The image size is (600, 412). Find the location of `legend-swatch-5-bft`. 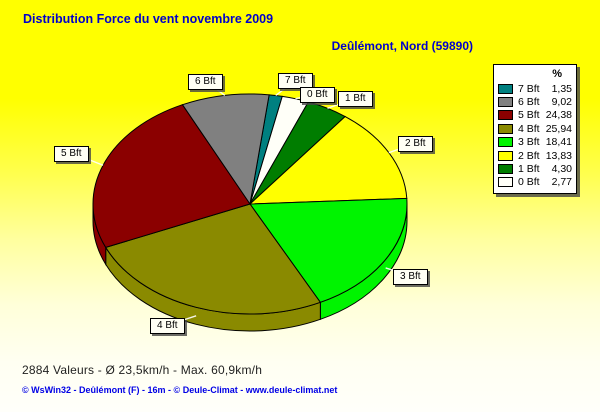

legend-swatch-5-bft is located at coordinates (505, 115).